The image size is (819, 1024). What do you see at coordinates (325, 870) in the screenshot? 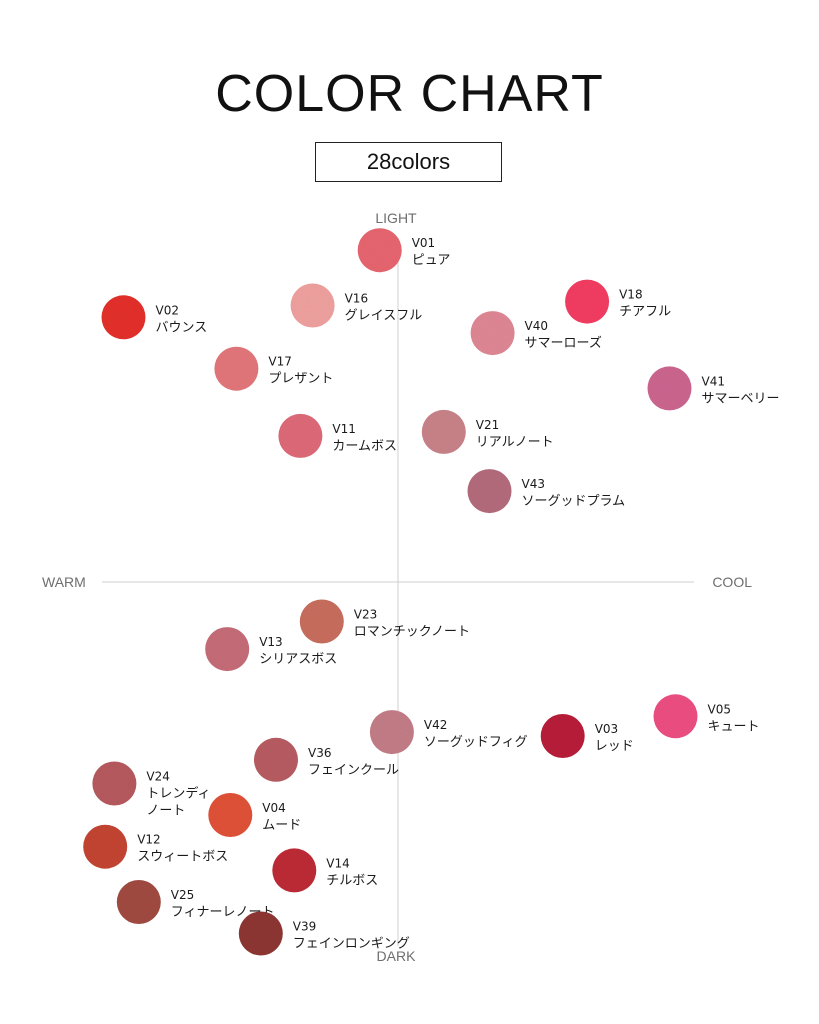
I see `color-point-v14: V14 チルボス` at bounding box center [325, 870].